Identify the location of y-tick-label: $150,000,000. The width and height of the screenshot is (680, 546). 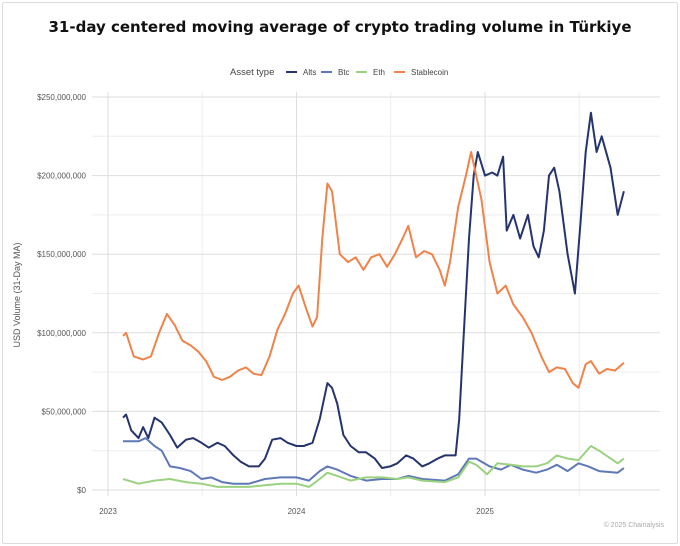
(61, 254).